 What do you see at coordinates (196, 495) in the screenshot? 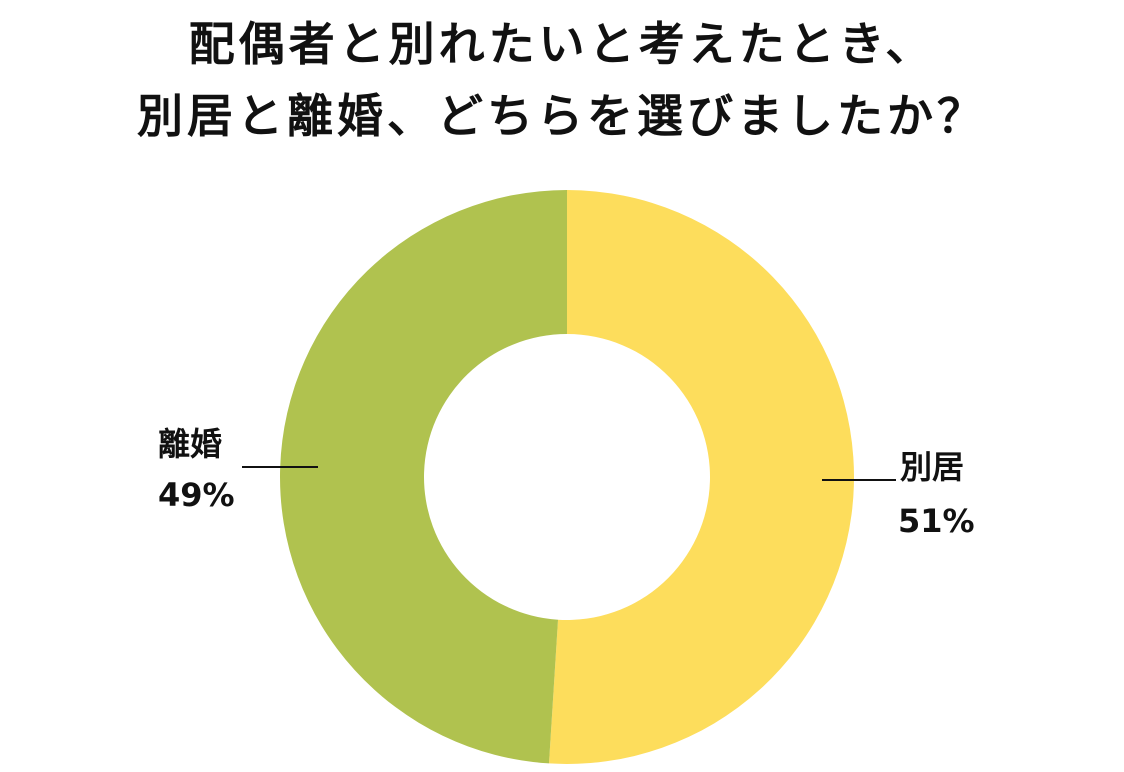
I see `slice-value-rikon: 49%` at bounding box center [196, 495].